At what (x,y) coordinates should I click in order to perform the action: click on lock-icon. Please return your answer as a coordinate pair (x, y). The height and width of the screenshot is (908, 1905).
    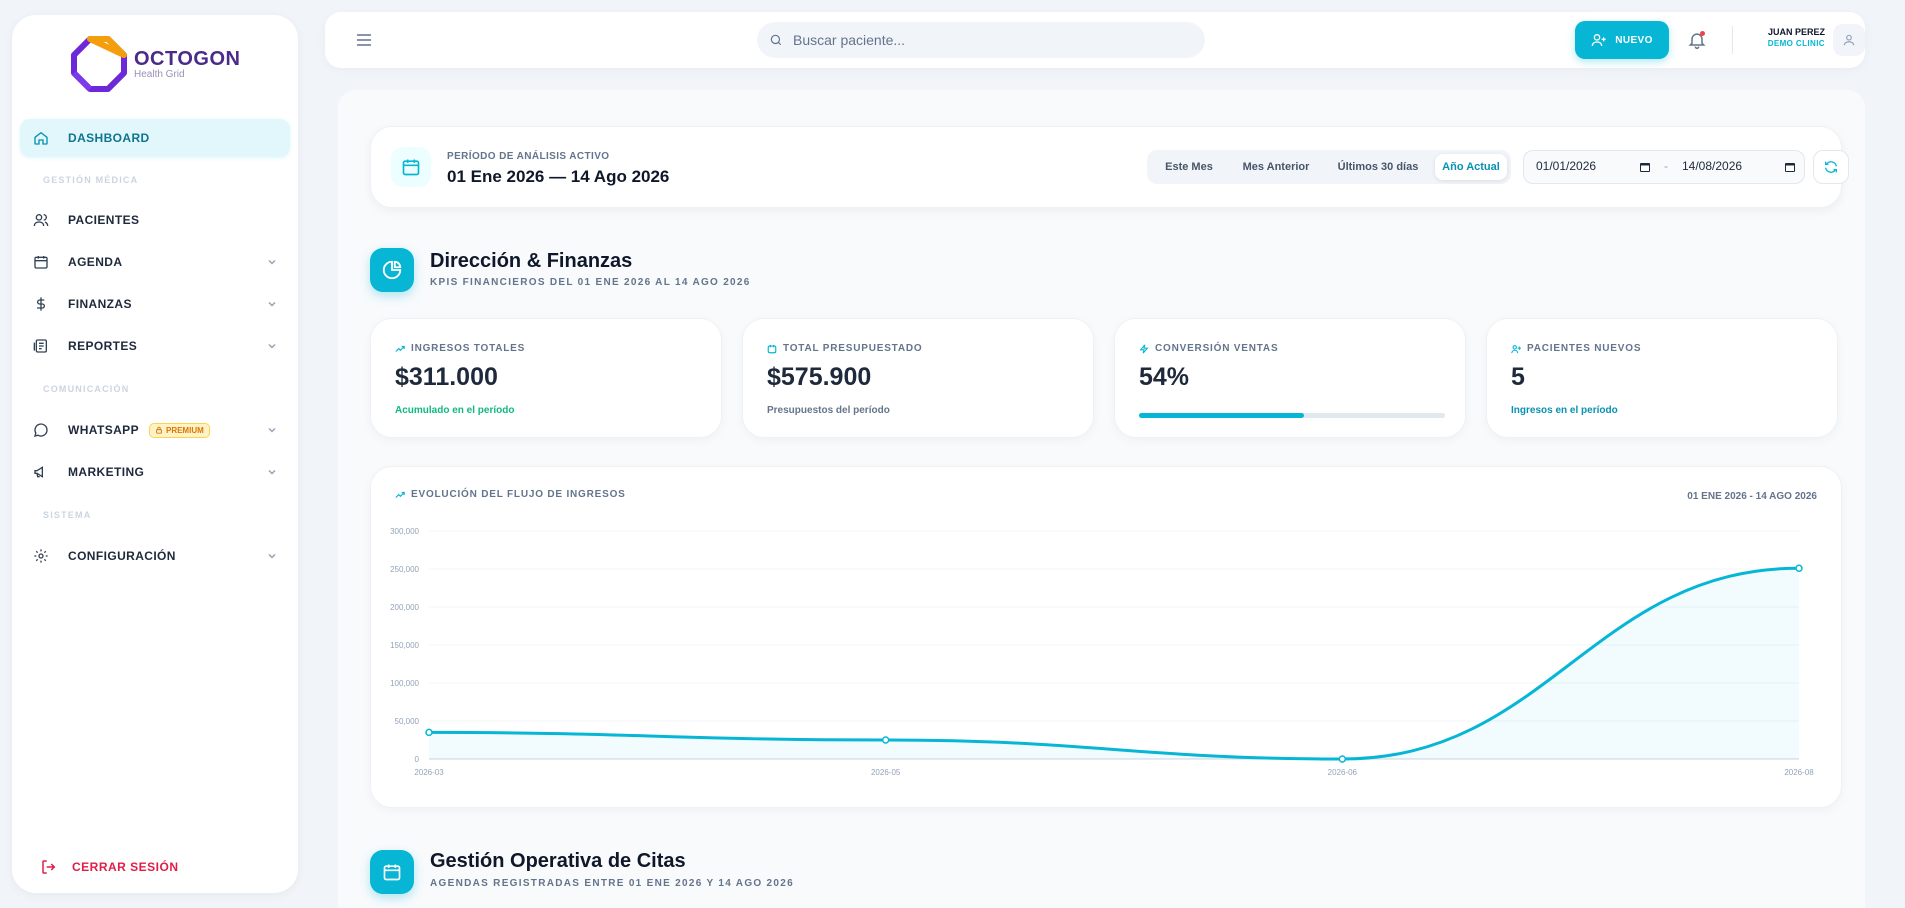
    Looking at the image, I should click on (159, 430).